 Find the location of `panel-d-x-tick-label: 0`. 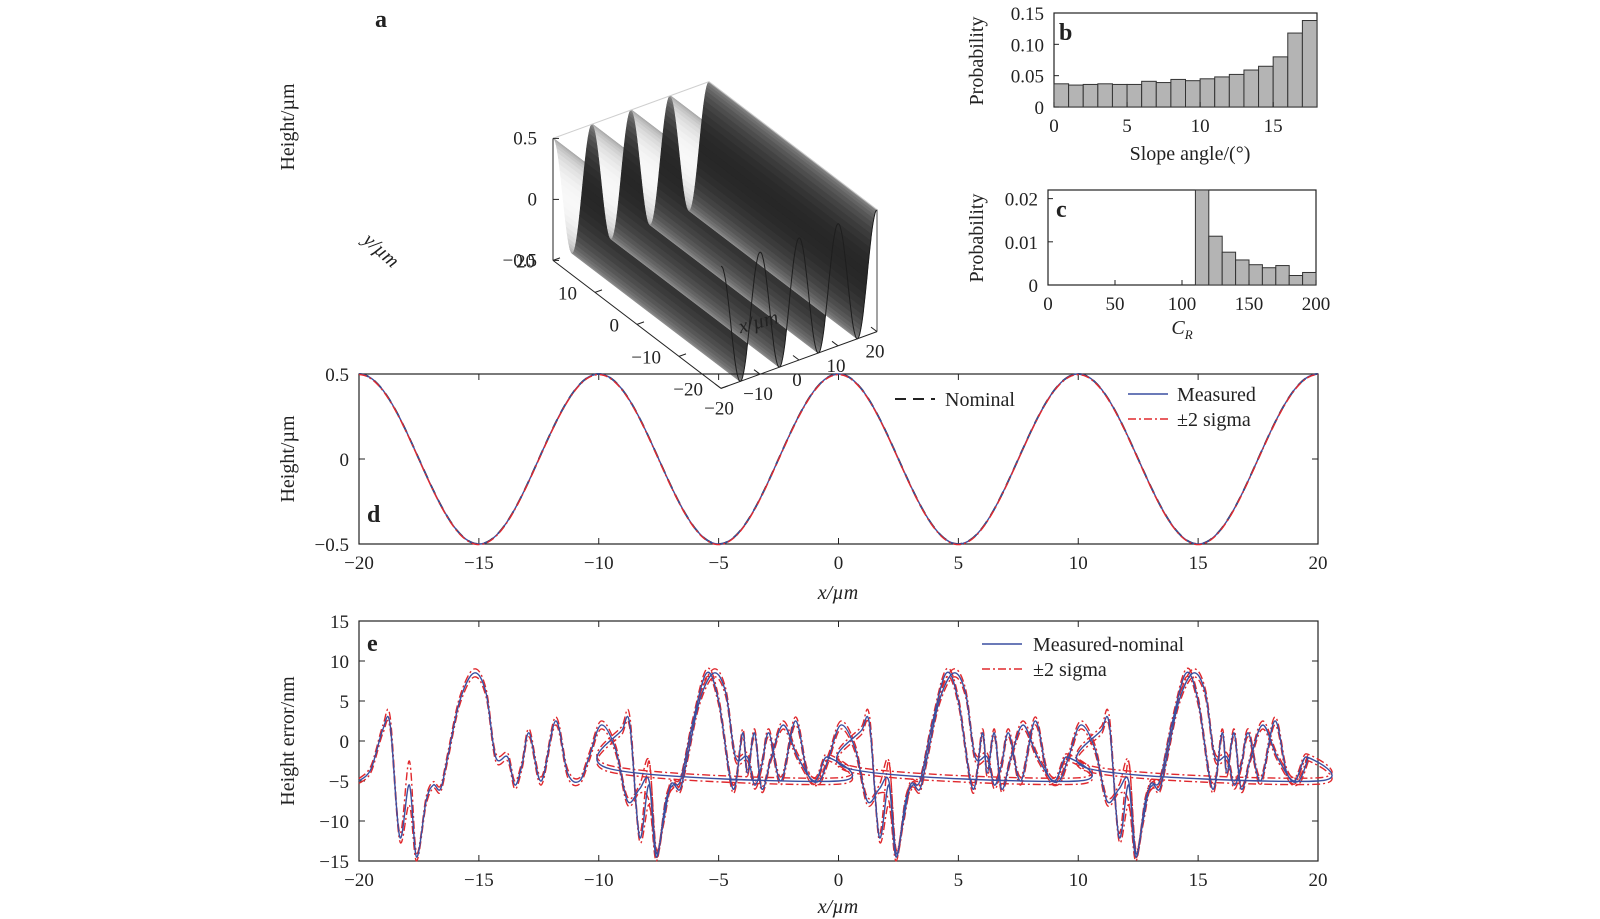

panel-d-x-tick-label: 0 is located at coordinates (839, 563).